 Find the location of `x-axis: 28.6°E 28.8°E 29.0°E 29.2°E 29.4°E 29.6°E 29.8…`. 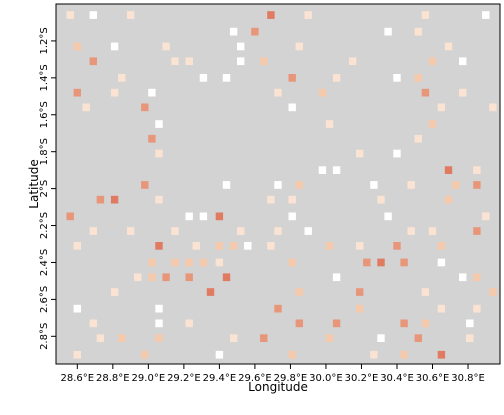

x-axis: 28.6°E 28.8°E 29.0°E 29.2°E 29.4°E 29.6°E 29.8… is located at coordinates (273, 374).